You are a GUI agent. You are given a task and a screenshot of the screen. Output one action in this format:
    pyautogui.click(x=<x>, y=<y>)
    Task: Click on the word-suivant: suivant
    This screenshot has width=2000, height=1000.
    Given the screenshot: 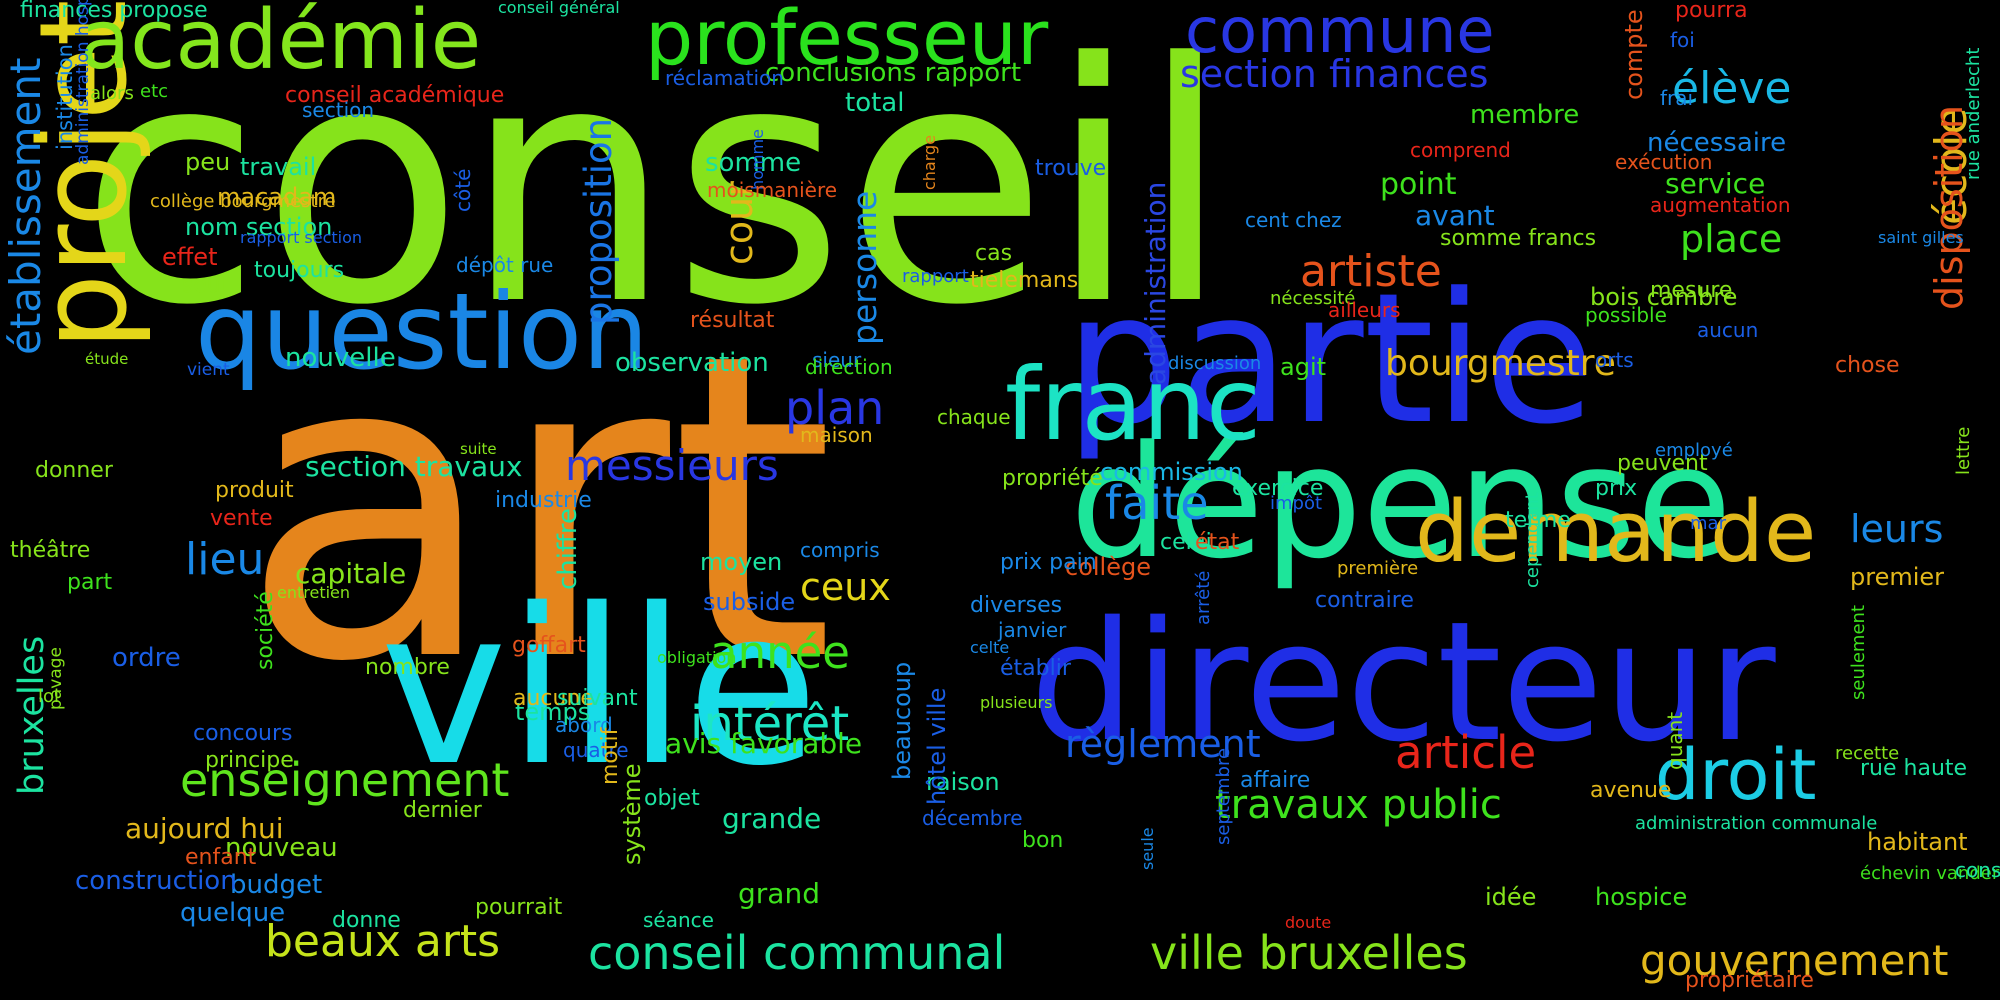 What is the action you would take?
    pyautogui.click(x=597, y=698)
    